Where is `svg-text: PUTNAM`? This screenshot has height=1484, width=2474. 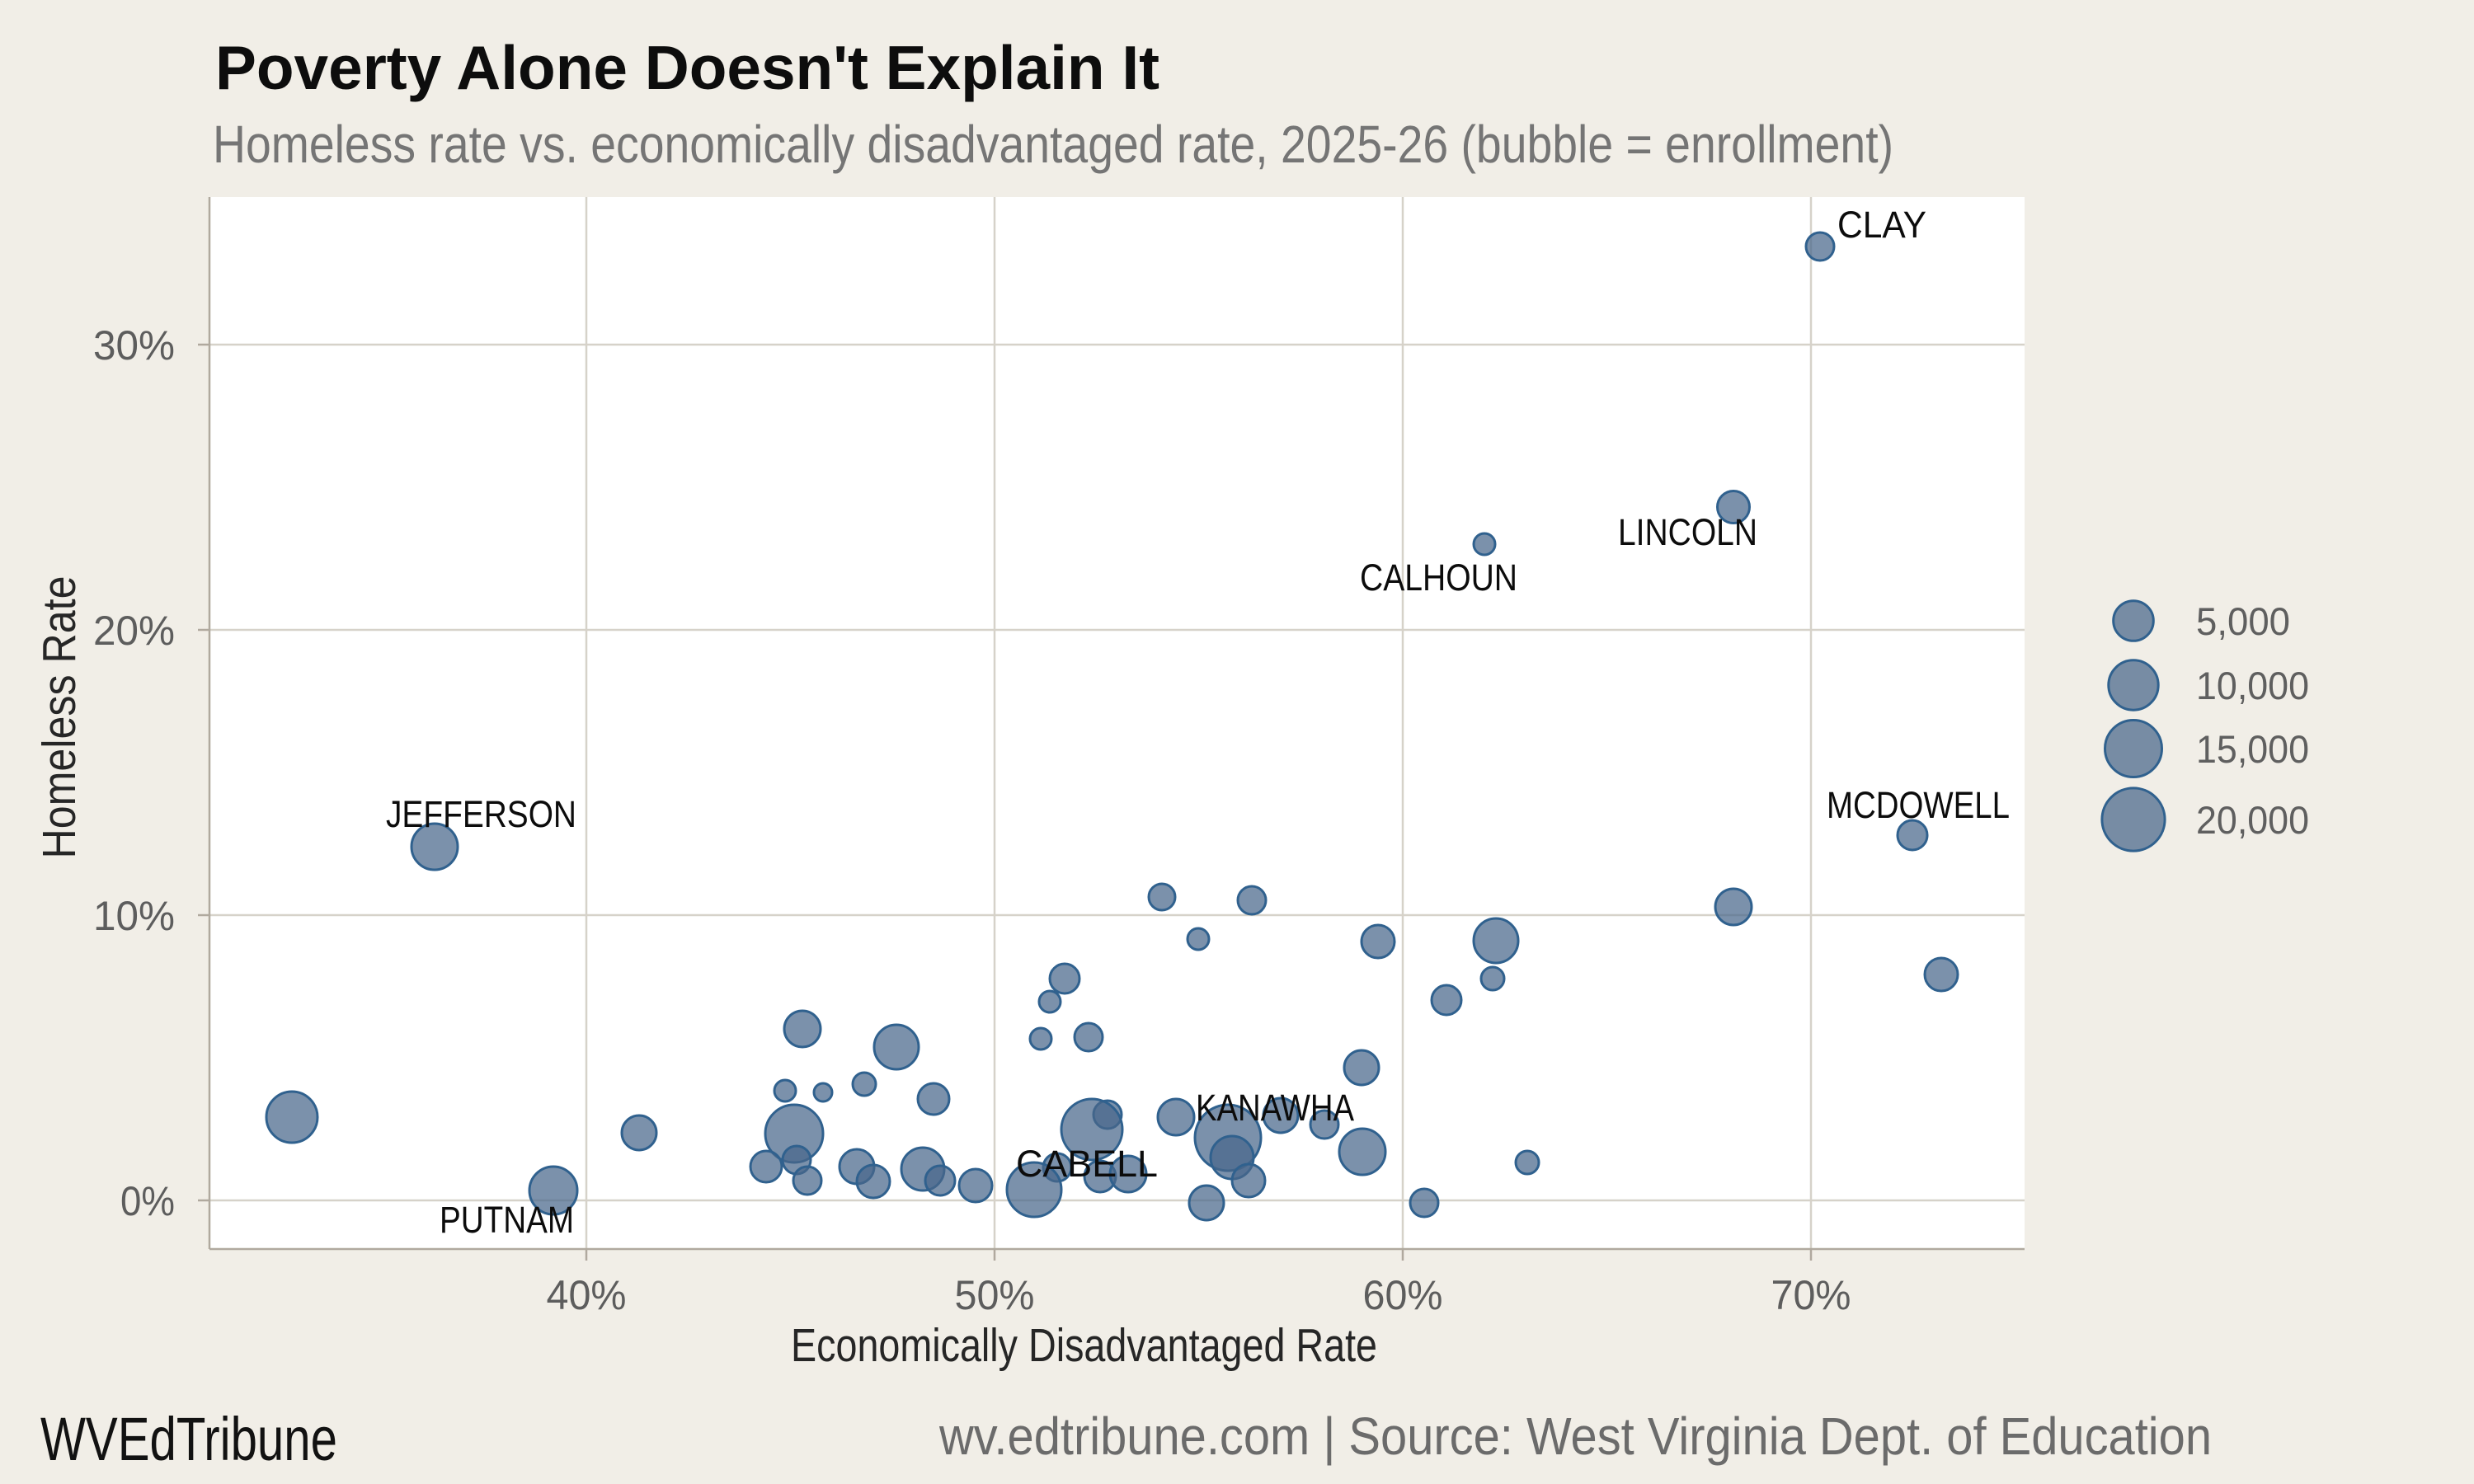
svg-text: PUTNAM is located at coordinates (507, 1220).